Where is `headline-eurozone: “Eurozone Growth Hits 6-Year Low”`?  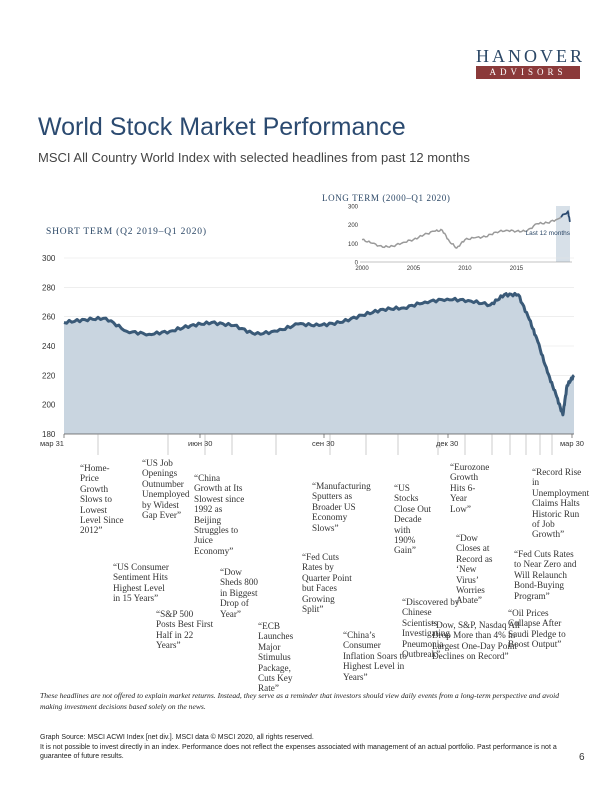 headline-eurozone: “Eurozone Growth Hits 6-Year Low” is located at coordinates (470, 488).